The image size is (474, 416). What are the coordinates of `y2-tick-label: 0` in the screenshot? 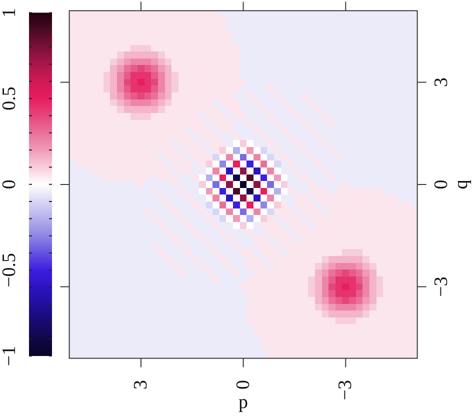 It's located at (441, 185).